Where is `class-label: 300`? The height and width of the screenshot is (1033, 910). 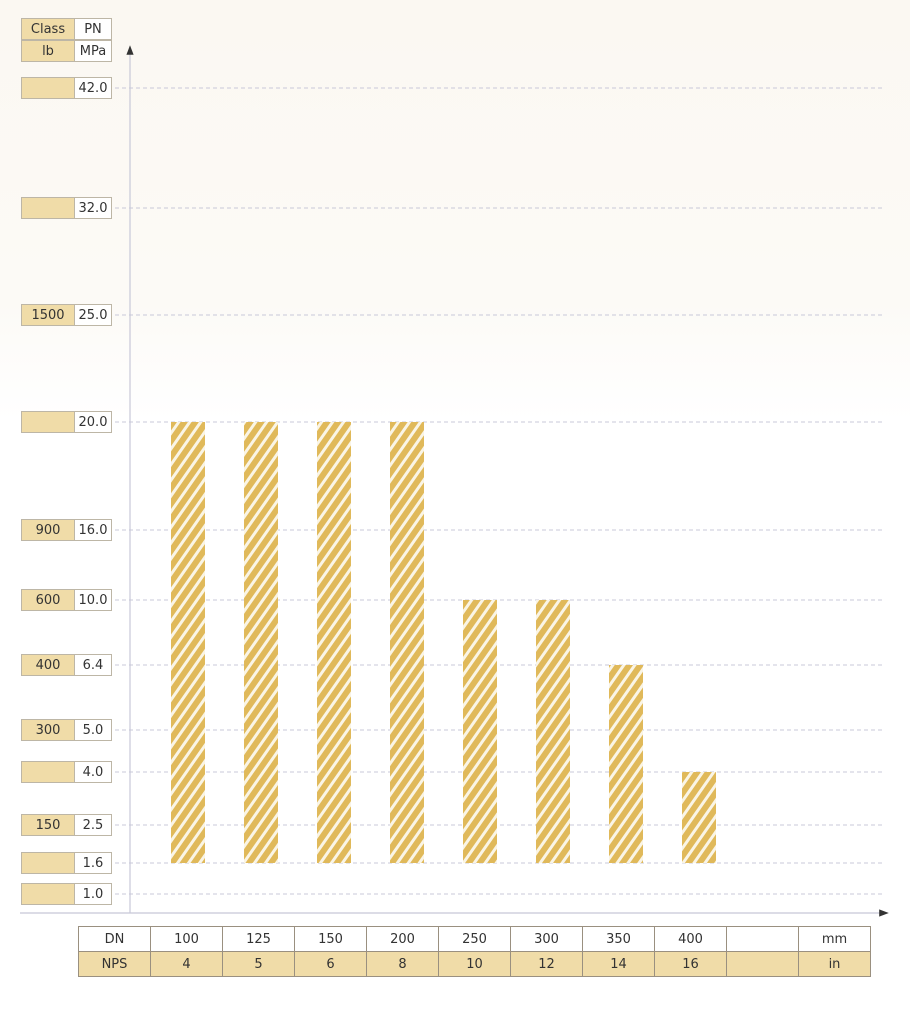 class-label: 300 is located at coordinates (48, 730).